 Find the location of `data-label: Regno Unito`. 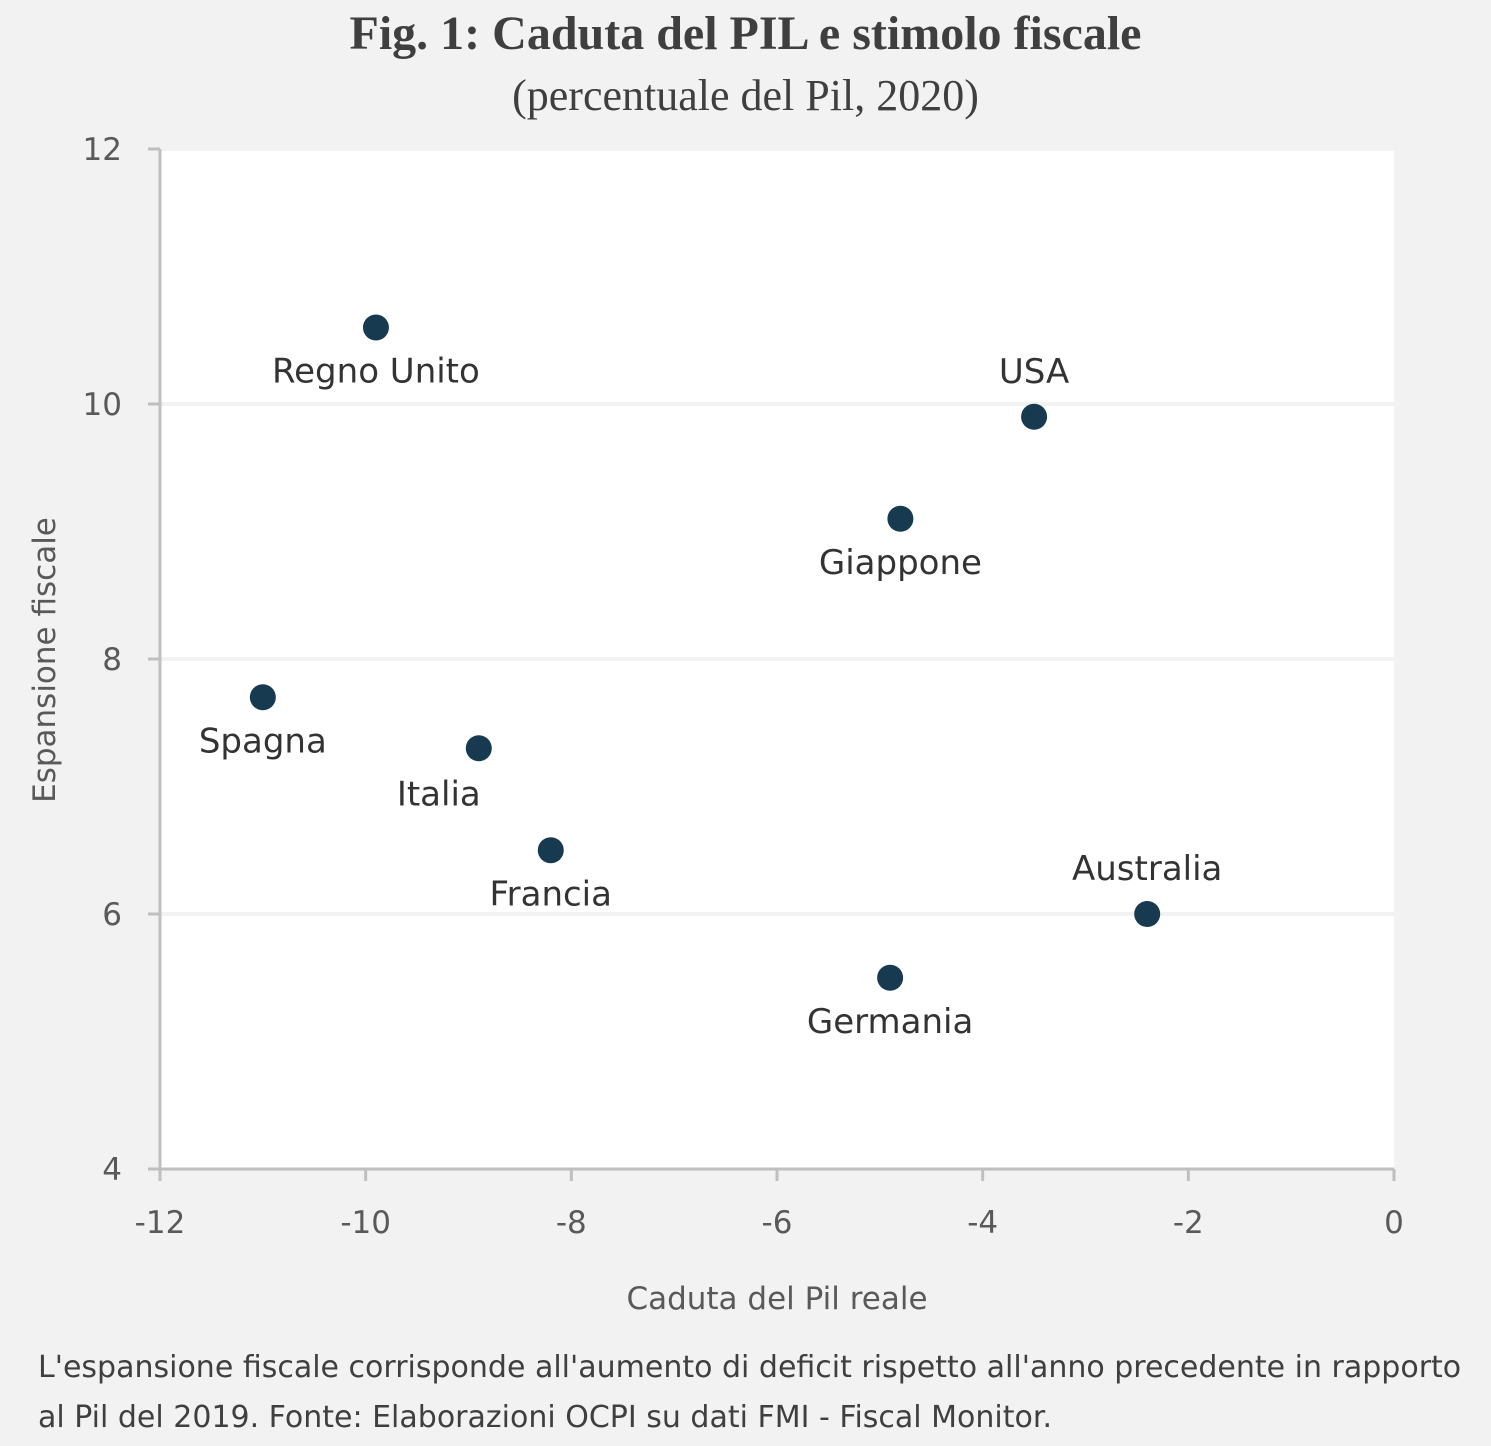

data-label: Regno Unito is located at coordinates (376, 372).